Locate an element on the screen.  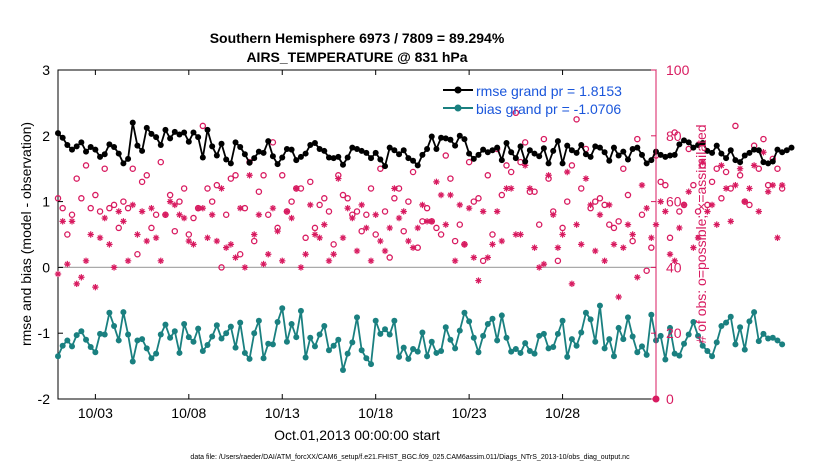
y-left-tick-label: -2 is located at coordinates (44, 399).